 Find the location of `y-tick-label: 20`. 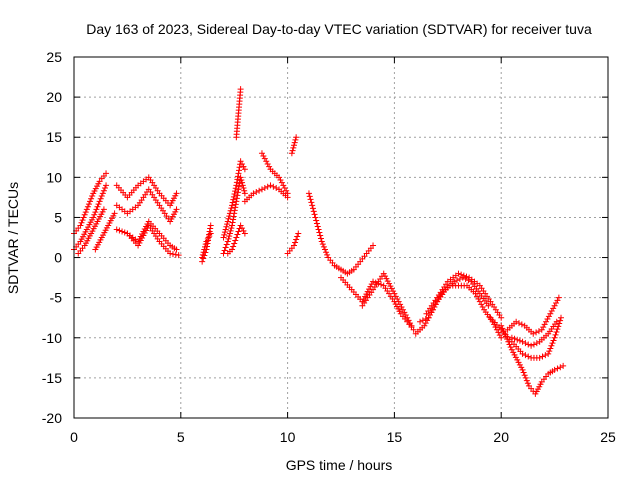

y-tick-label: 20 is located at coordinates (54, 97).